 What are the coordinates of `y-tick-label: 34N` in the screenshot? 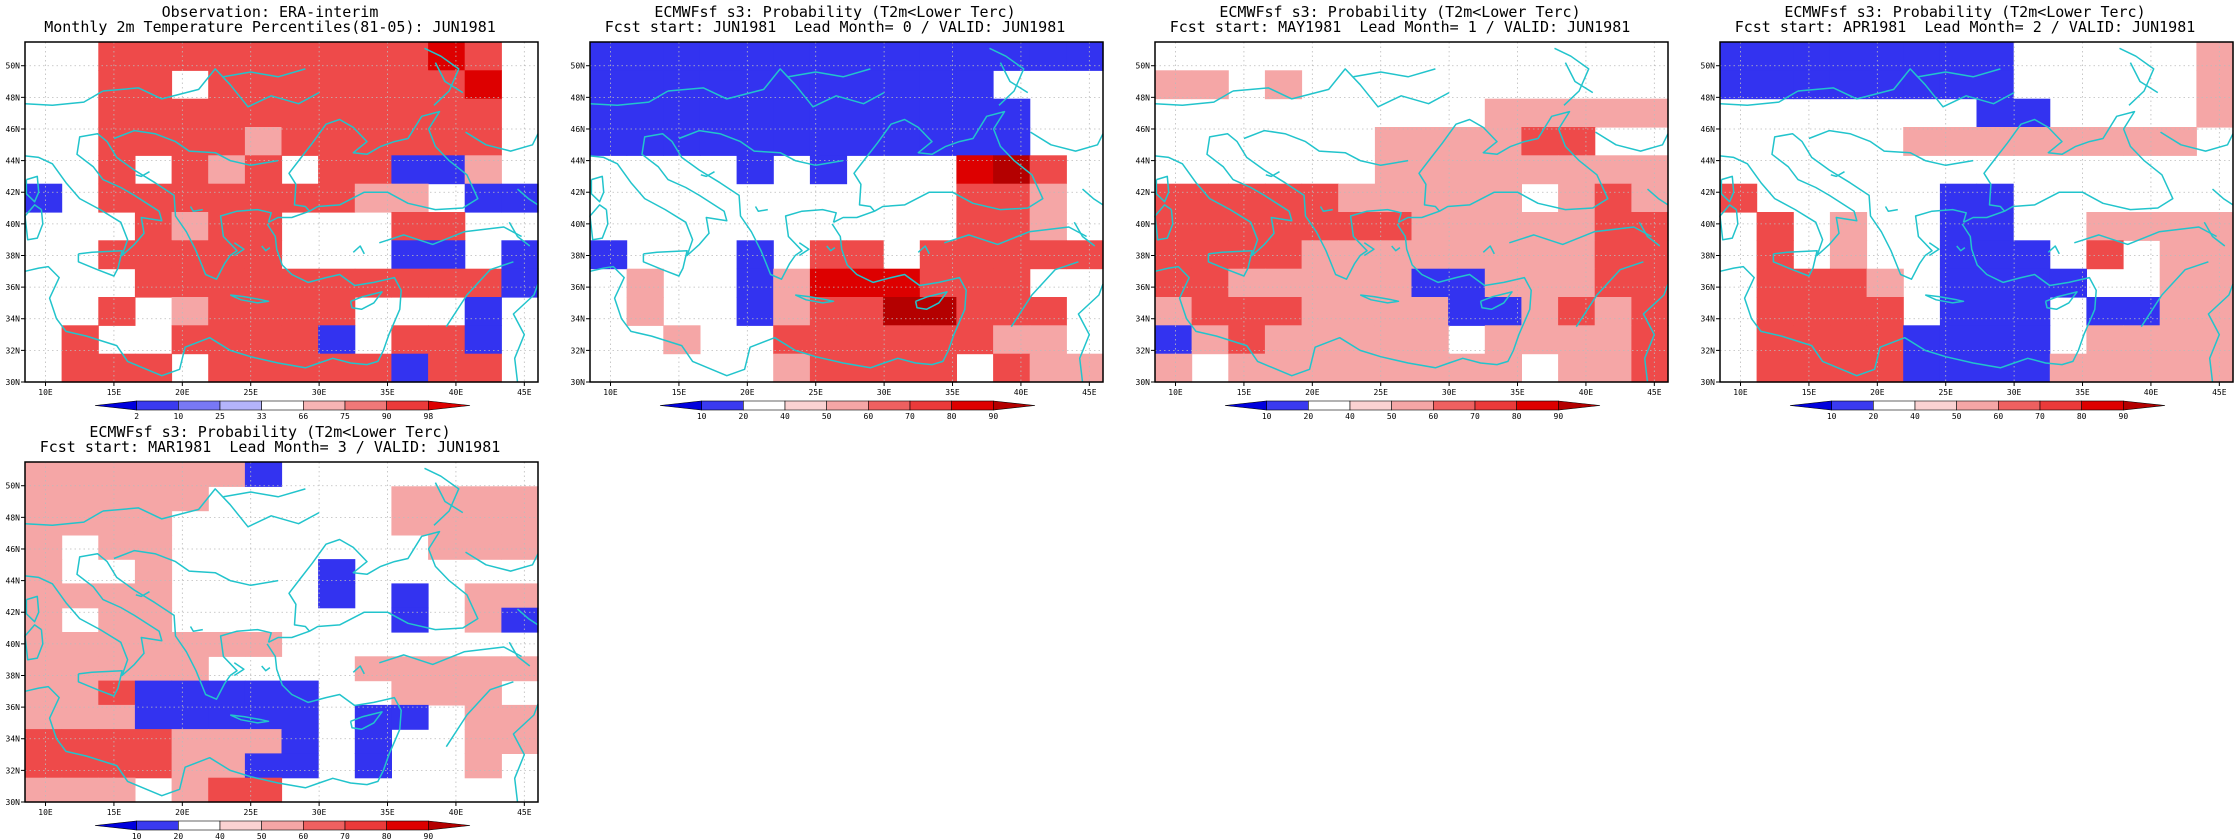 It's located at (13, 739).